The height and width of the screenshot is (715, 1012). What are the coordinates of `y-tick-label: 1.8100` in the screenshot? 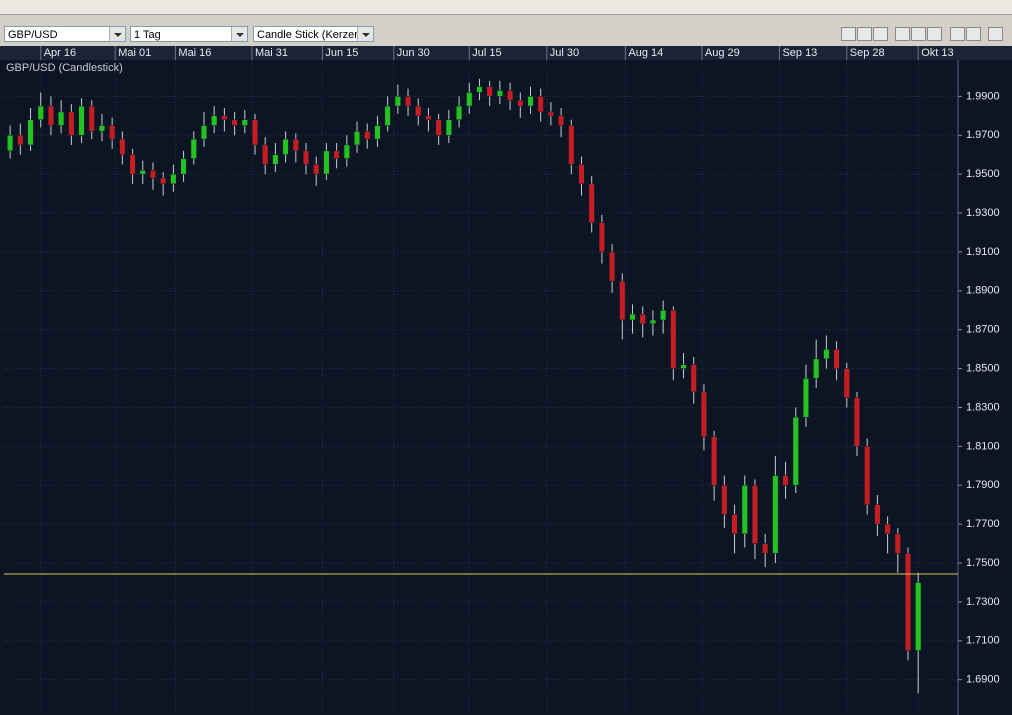 It's located at (983, 446).